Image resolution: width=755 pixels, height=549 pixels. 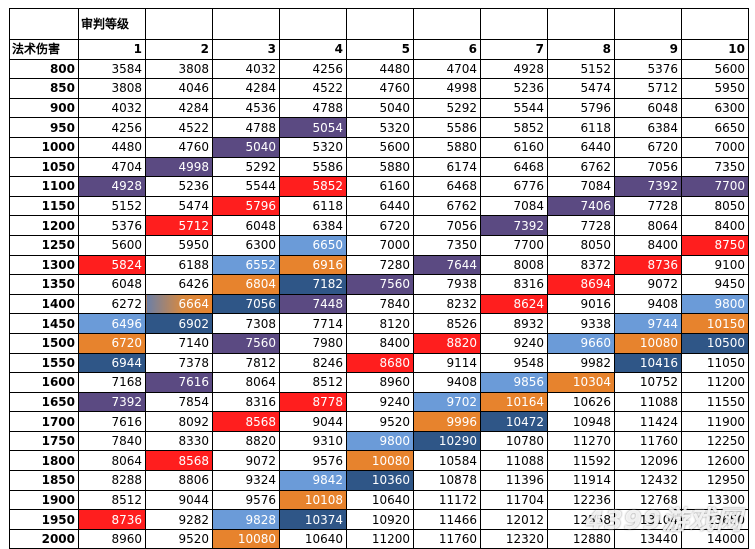 What do you see at coordinates (380, 519) in the screenshot?
I see `data-cell: 10920` at bounding box center [380, 519].